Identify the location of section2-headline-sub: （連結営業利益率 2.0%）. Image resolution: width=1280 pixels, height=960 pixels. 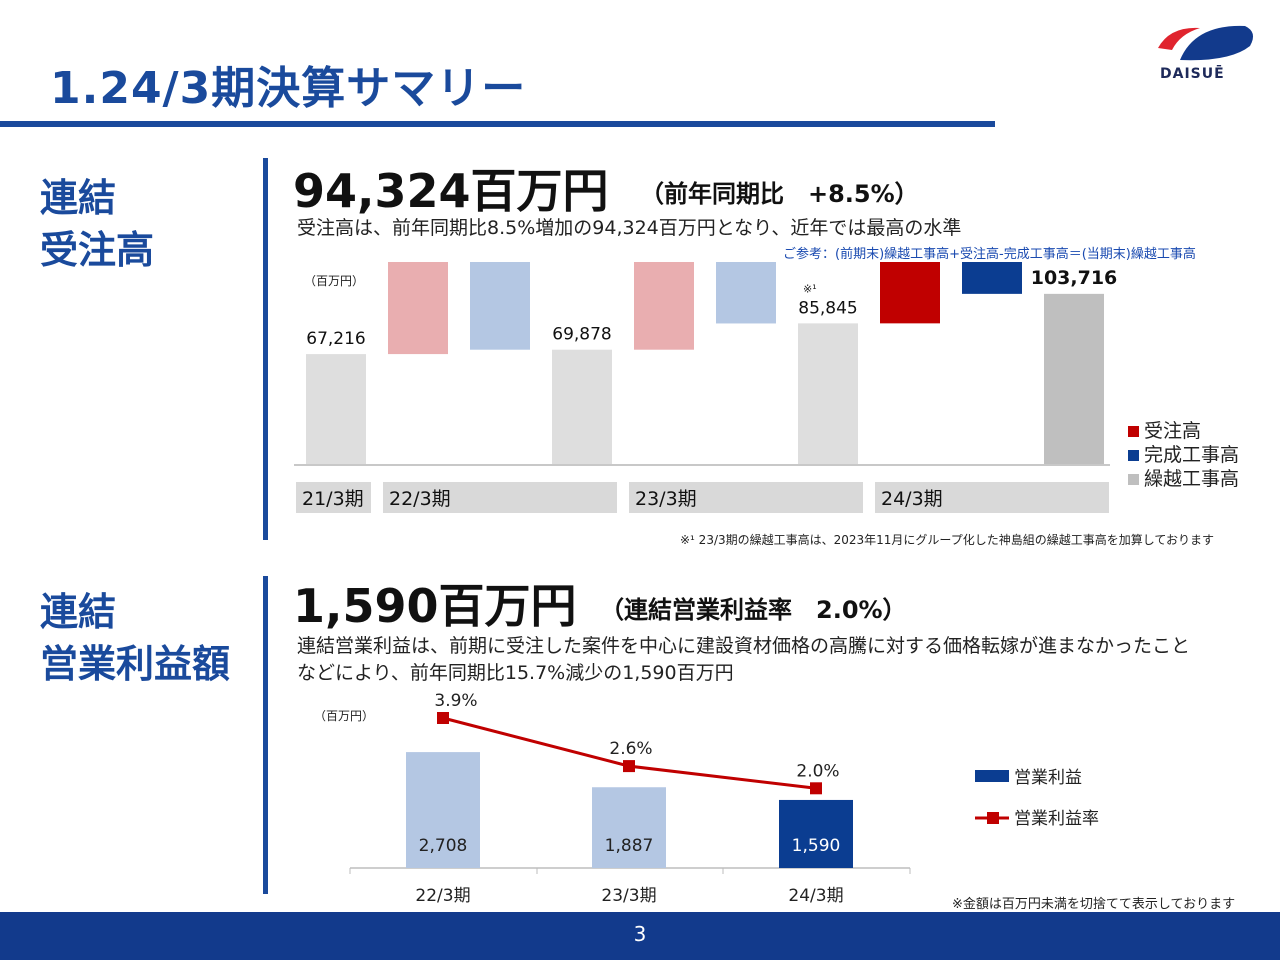
(753, 610).